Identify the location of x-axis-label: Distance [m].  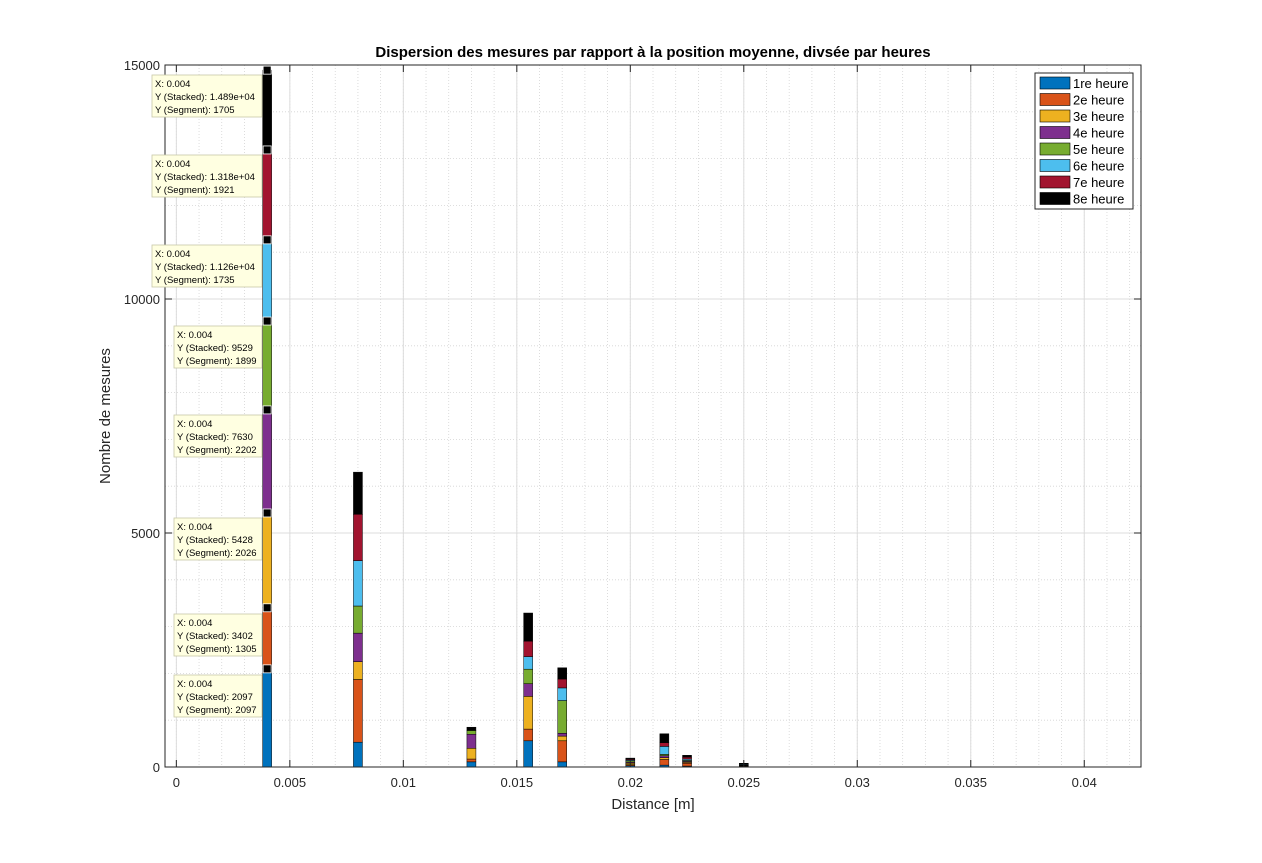
(652, 804).